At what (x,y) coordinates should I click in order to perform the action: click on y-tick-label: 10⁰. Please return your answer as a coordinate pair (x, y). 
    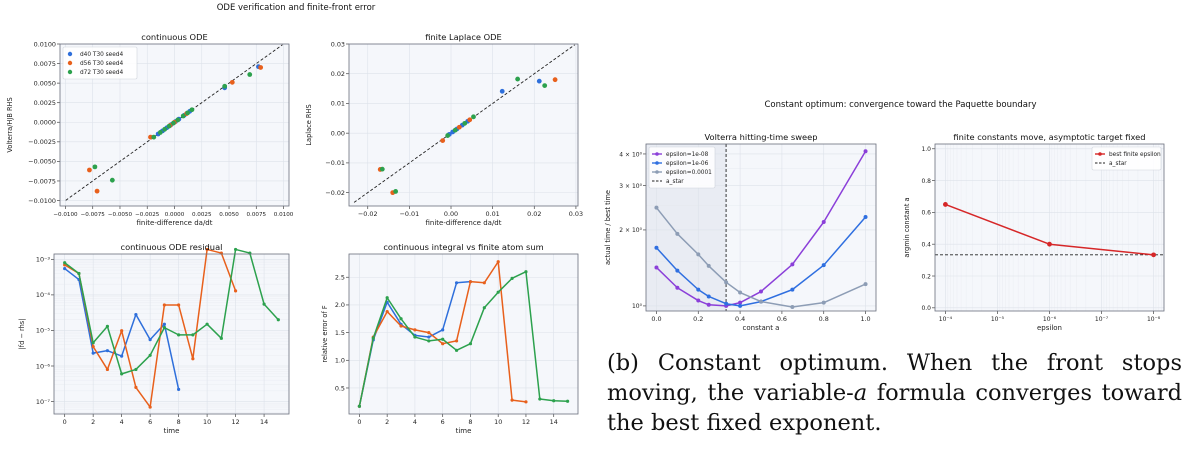
    Looking at the image, I should click on (637, 306).